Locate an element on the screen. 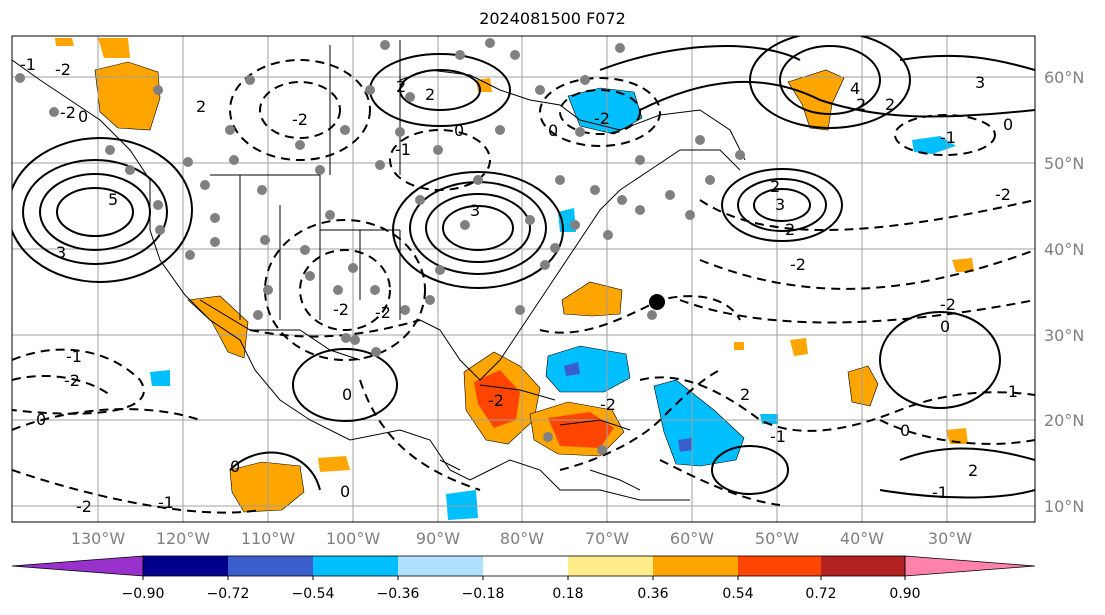  lon-tick-label: 30°W is located at coordinates (950, 538).